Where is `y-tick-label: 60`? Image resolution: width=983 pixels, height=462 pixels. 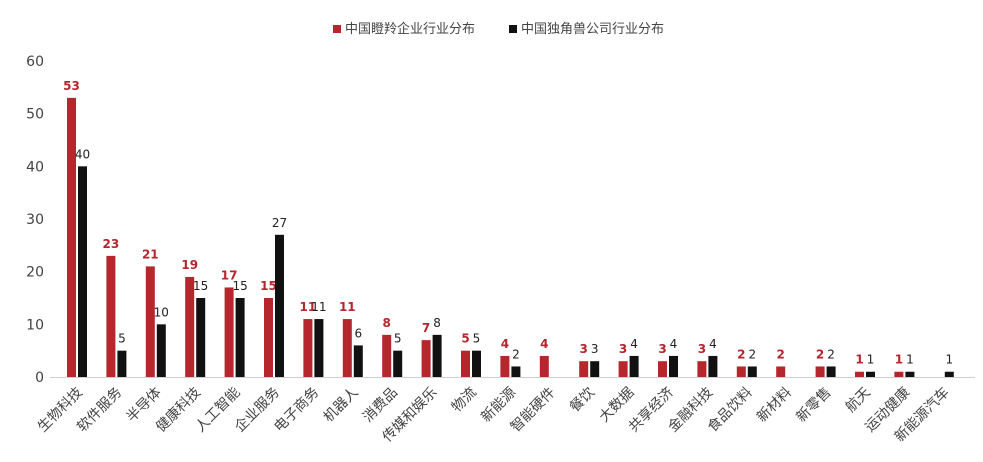 y-tick-label: 60 is located at coordinates (35, 62).